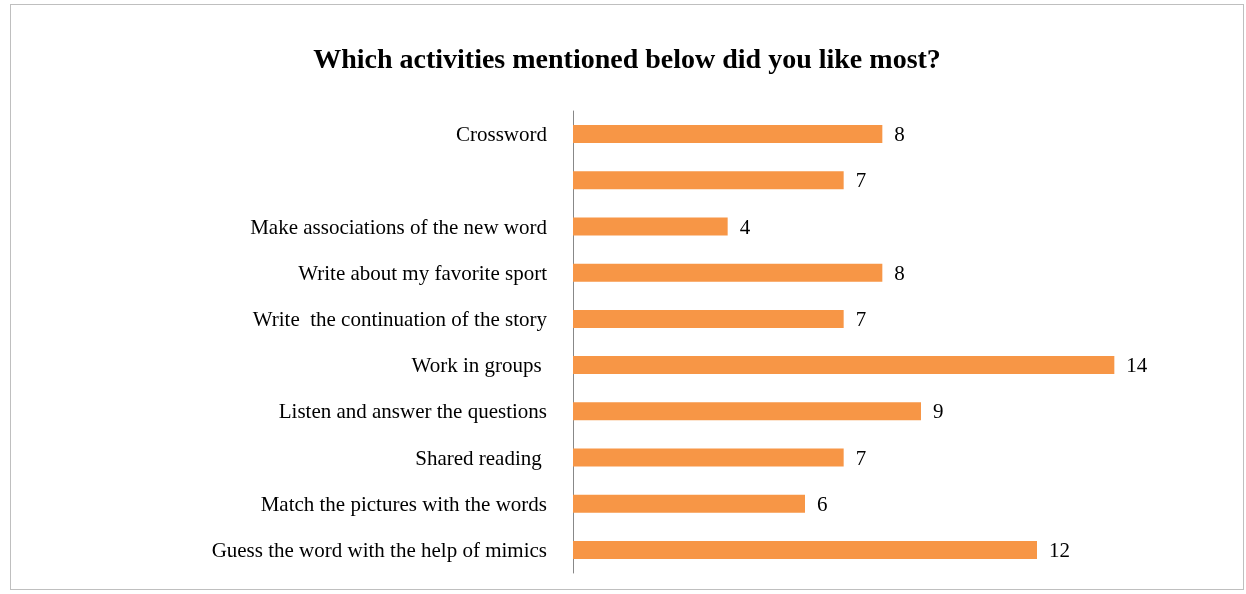 The height and width of the screenshot is (594, 1246). Describe the element at coordinates (400, 318) in the screenshot. I see `y-tick-label: Write the continuation of the story` at that location.